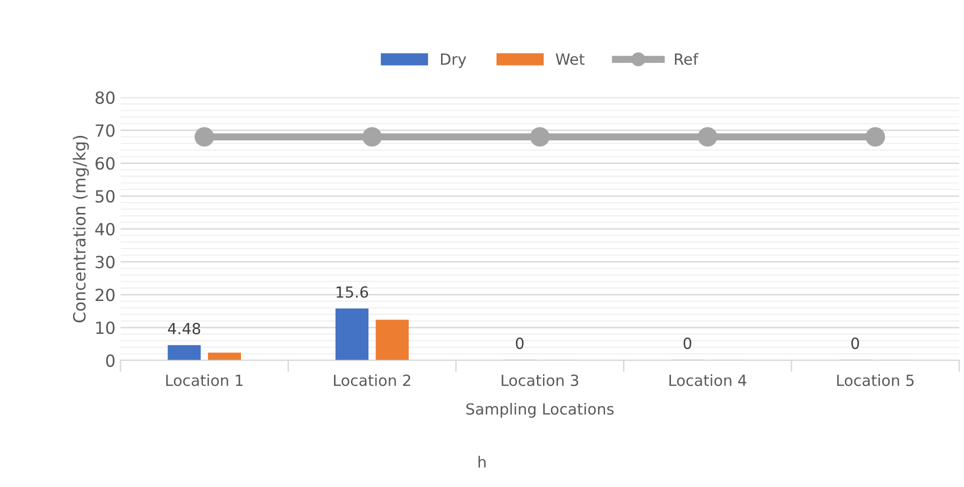 The height and width of the screenshot is (487, 964). What do you see at coordinates (352, 292) in the screenshot?
I see `data-label: 15.6` at bounding box center [352, 292].